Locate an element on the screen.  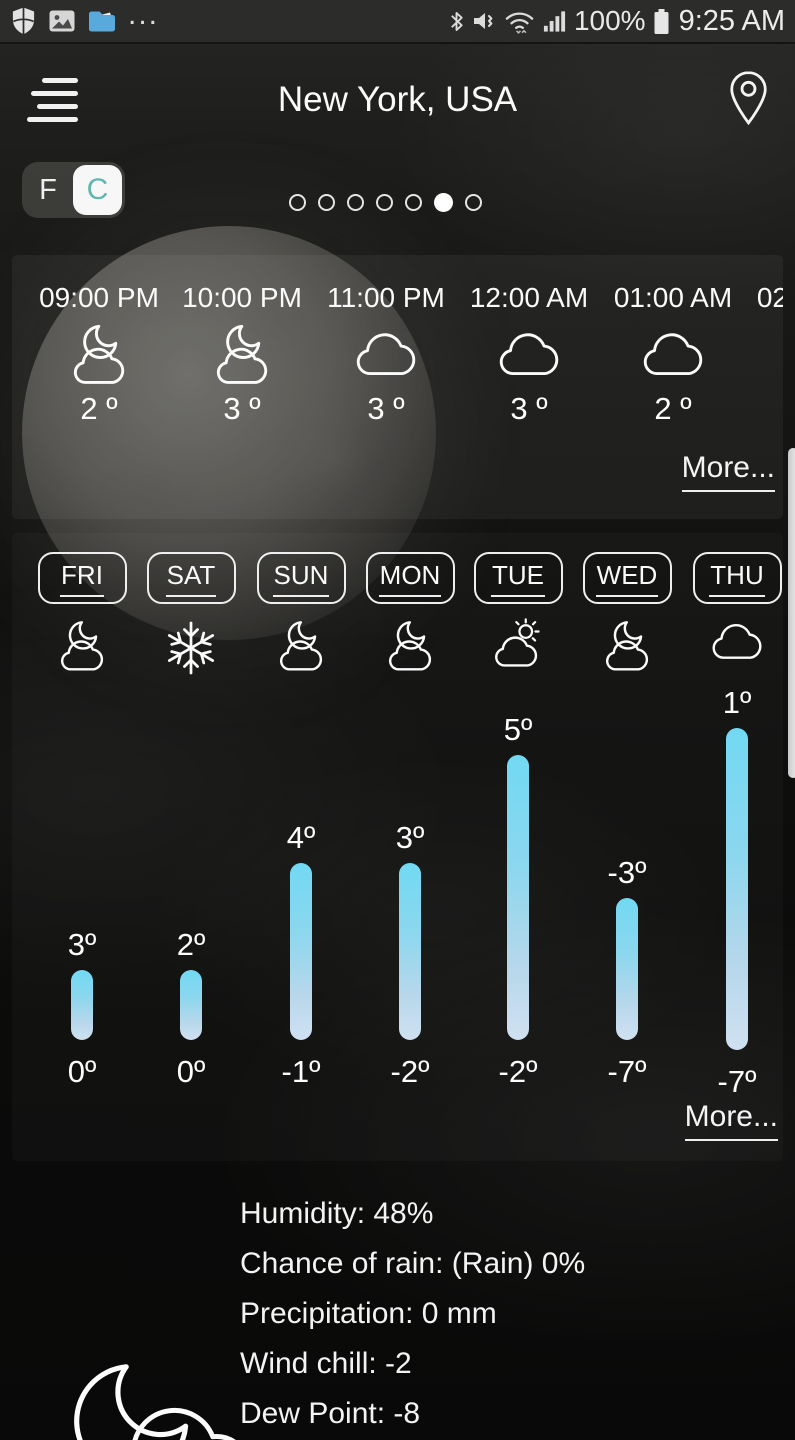
clock-time: 9:25 AM is located at coordinates (731, 20).